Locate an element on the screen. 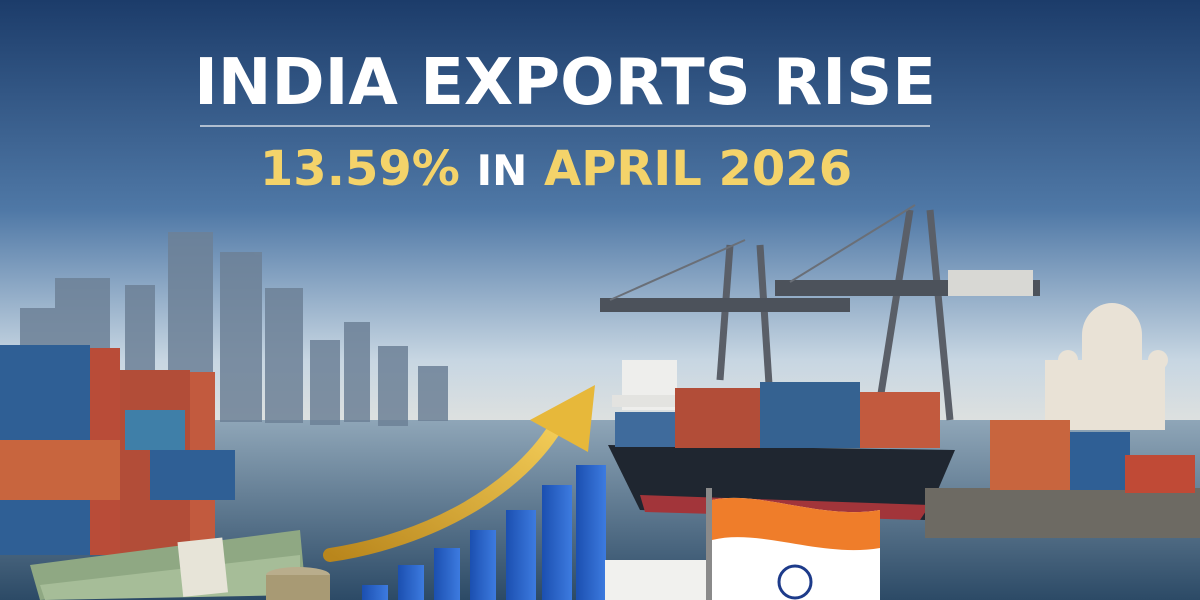  title: INDIA EXPORTS RISE is located at coordinates (565, 83).